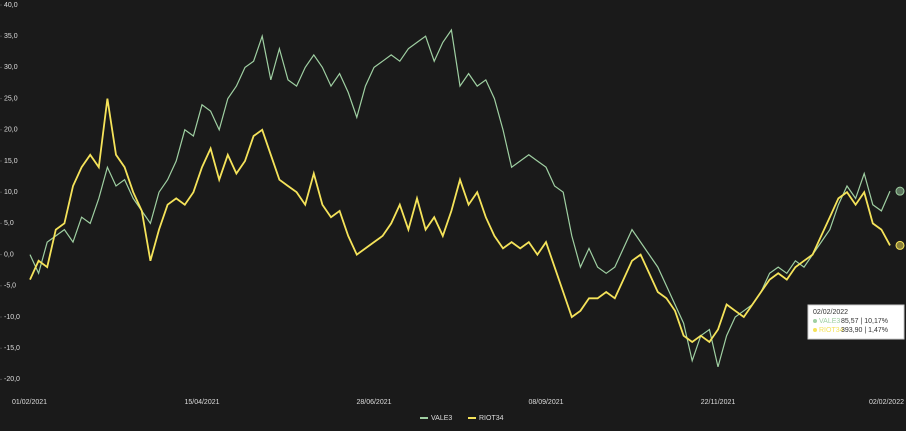 The width and height of the screenshot is (906, 431). What do you see at coordinates (831, 330) in the screenshot?
I see `tooltip-name: RIOT34` at bounding box center [831, 330].